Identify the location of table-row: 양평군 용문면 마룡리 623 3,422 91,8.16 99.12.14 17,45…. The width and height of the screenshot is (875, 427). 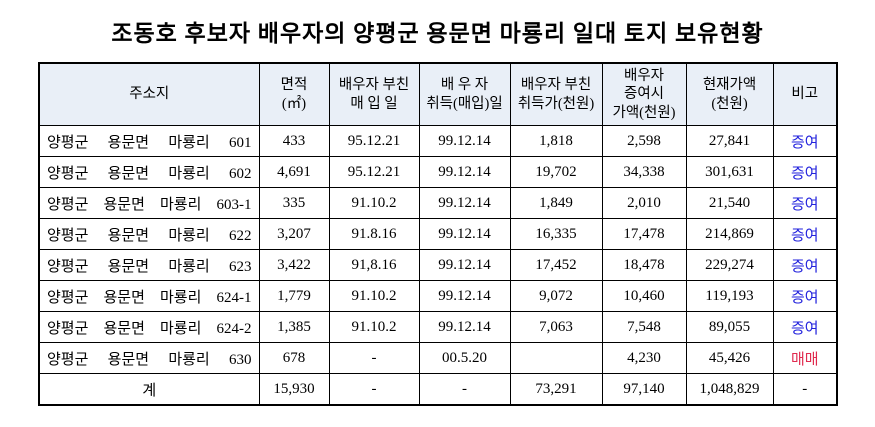
(438, 265).